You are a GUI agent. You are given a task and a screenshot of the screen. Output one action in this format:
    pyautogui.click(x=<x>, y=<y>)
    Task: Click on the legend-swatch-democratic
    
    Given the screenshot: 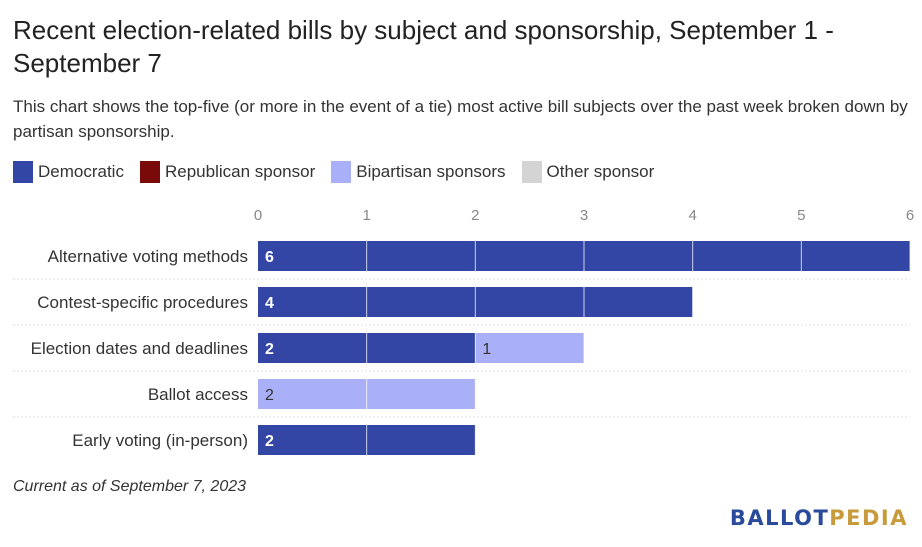 What is the action you would take?
    pyautogui.click(x=23, y=172)
    